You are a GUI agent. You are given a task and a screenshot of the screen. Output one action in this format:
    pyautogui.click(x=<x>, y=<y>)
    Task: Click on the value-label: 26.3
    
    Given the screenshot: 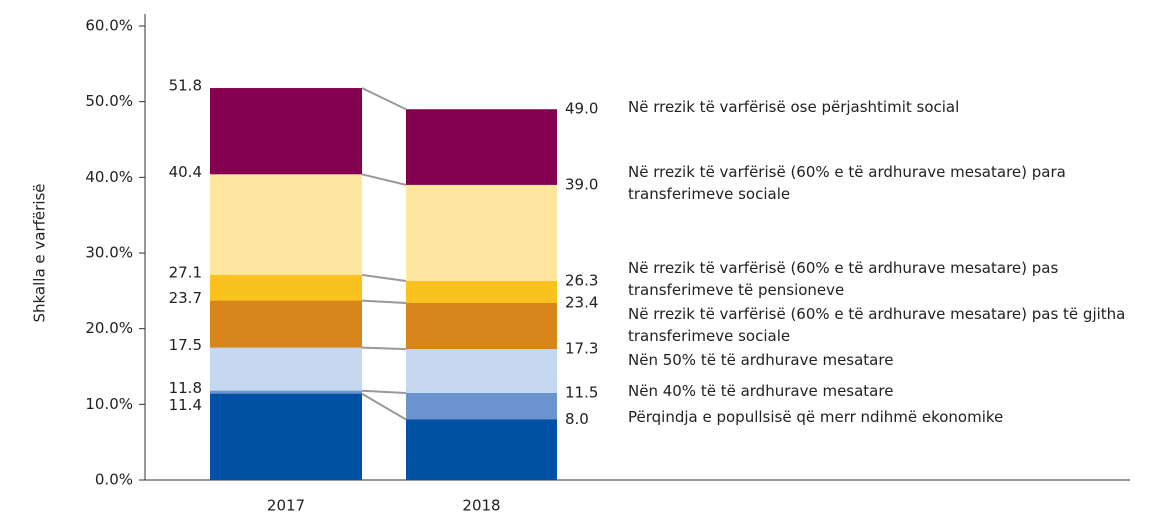 What is the action you would take?
    pyautogui.click(x=581, y=280)
    